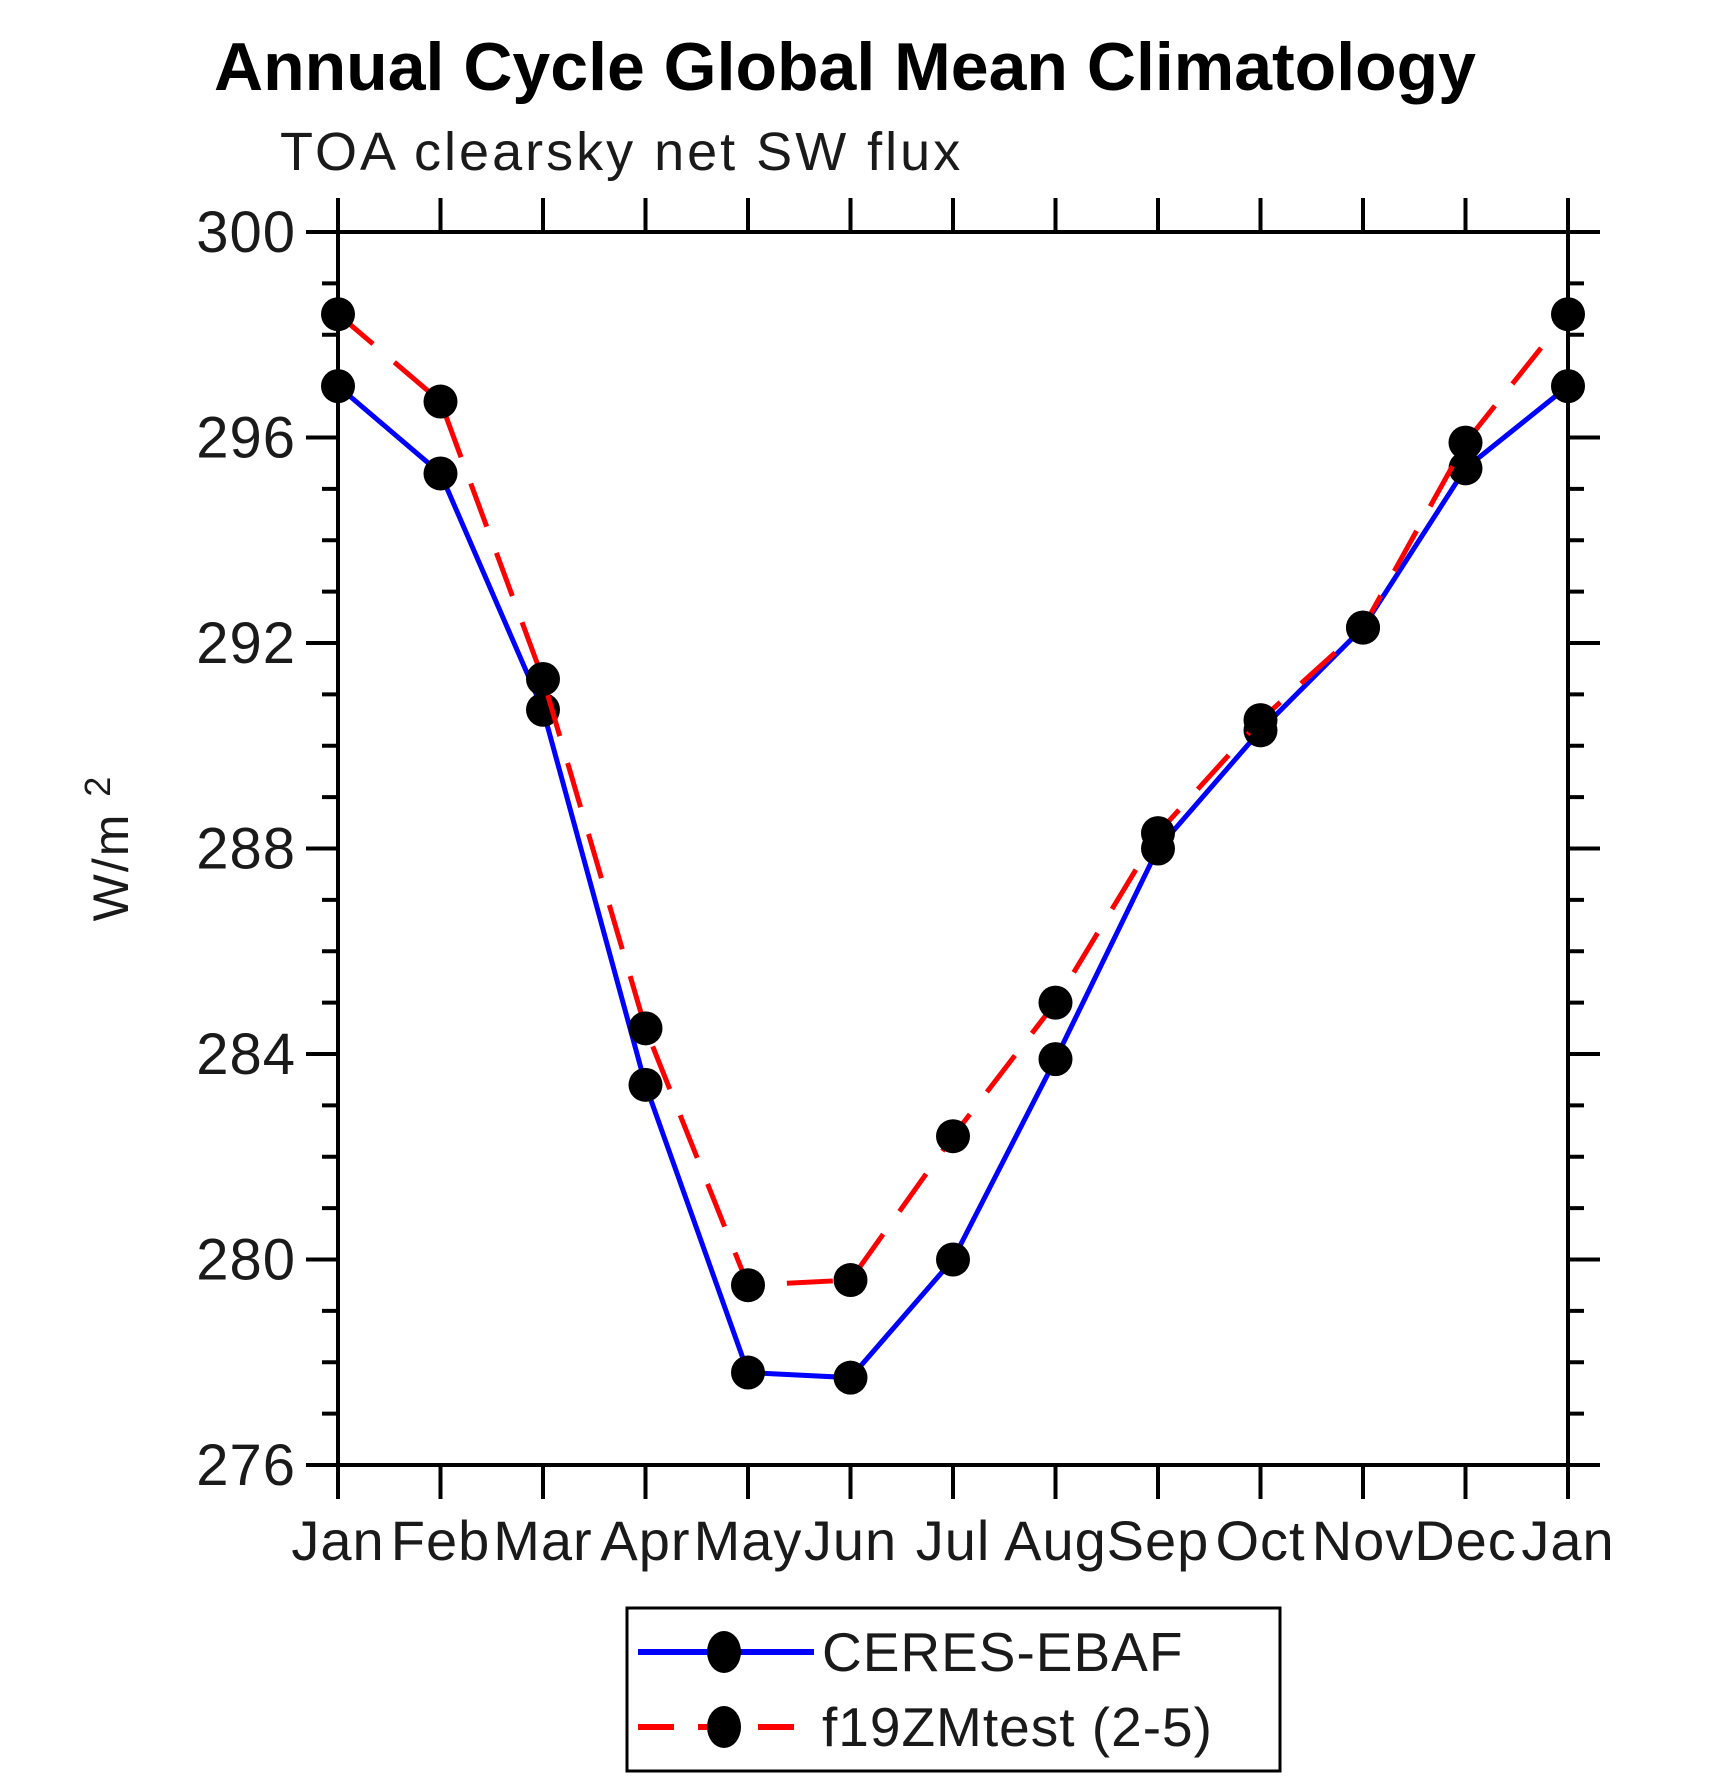 This screenshot has width=1710, height=1778. Describe the element at coordinates (246, 1260) in the screenshot. I see `y-tick-label: 280` at that location.